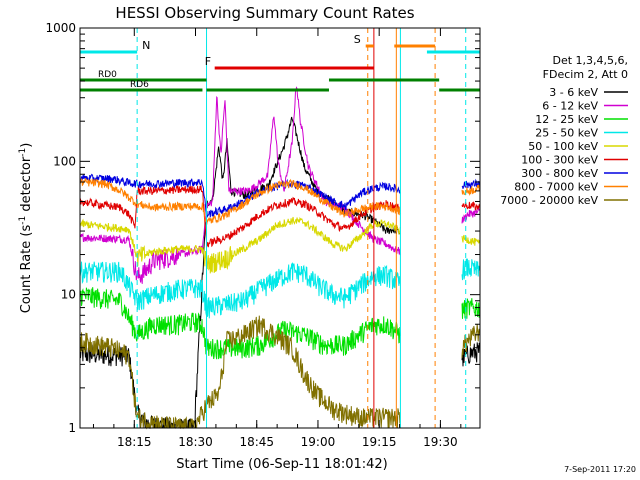  Describe the element at coordinates (318, 442) in the screenshot. I see `x-tick-label: 19:00` at that location.